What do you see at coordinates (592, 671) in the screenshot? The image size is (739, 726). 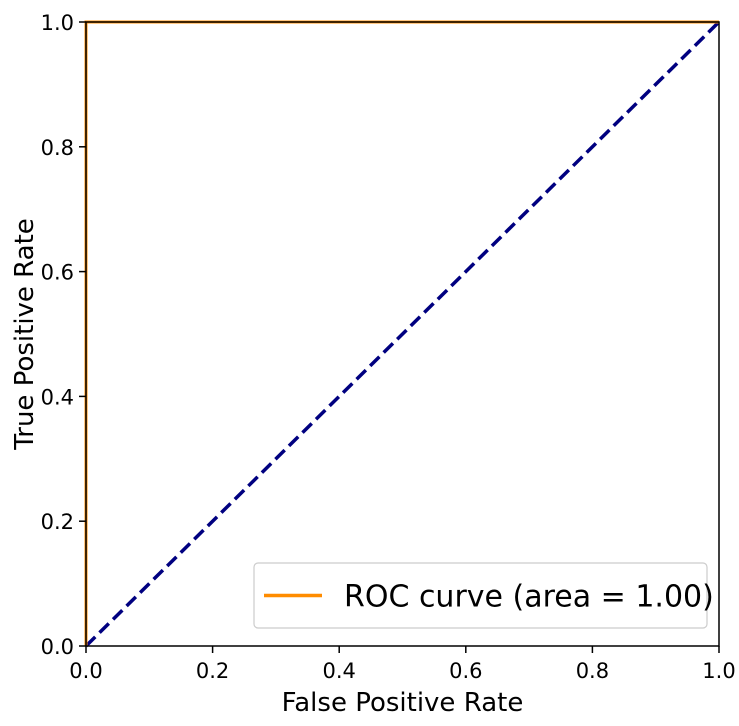 I see `x-tick-label: 0.8` at bounding box center [592, 671].